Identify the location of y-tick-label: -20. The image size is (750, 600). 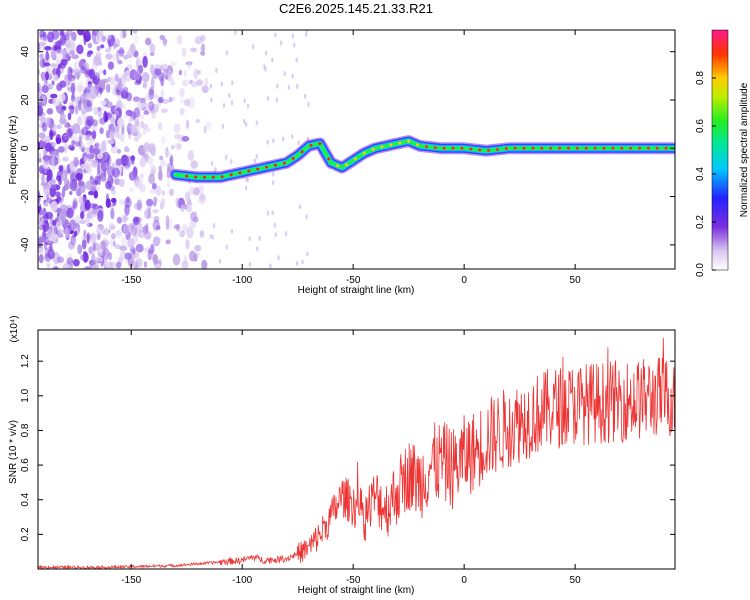
(25, 196).